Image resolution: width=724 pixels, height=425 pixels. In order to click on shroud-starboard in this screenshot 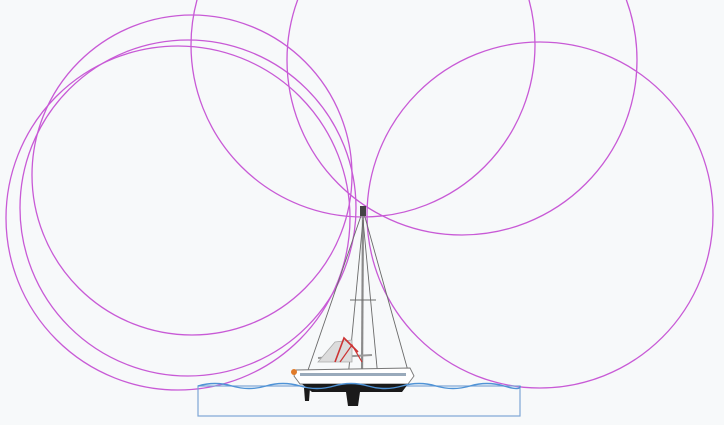, I will do `click(370, 299)`.